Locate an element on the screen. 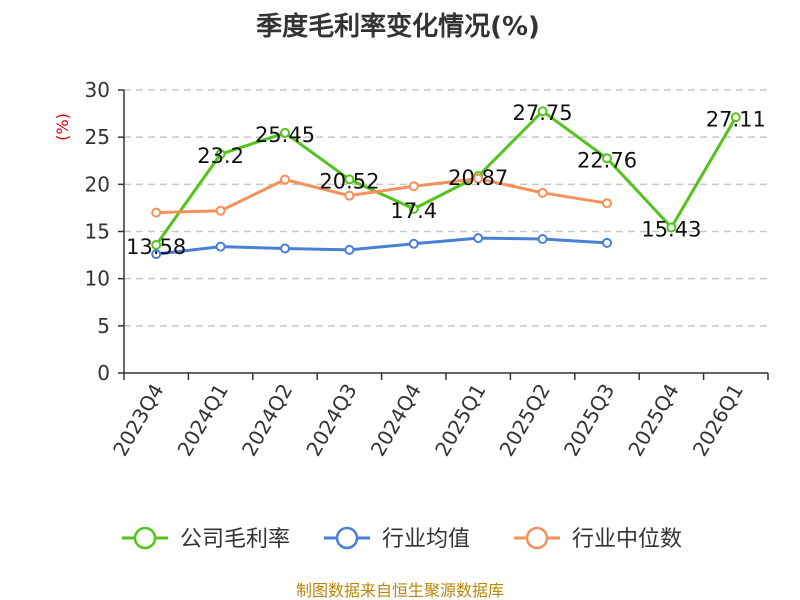 This screenshot has width=800, height=600. y-tick-label: 25 is located at coordinates (97, 137).